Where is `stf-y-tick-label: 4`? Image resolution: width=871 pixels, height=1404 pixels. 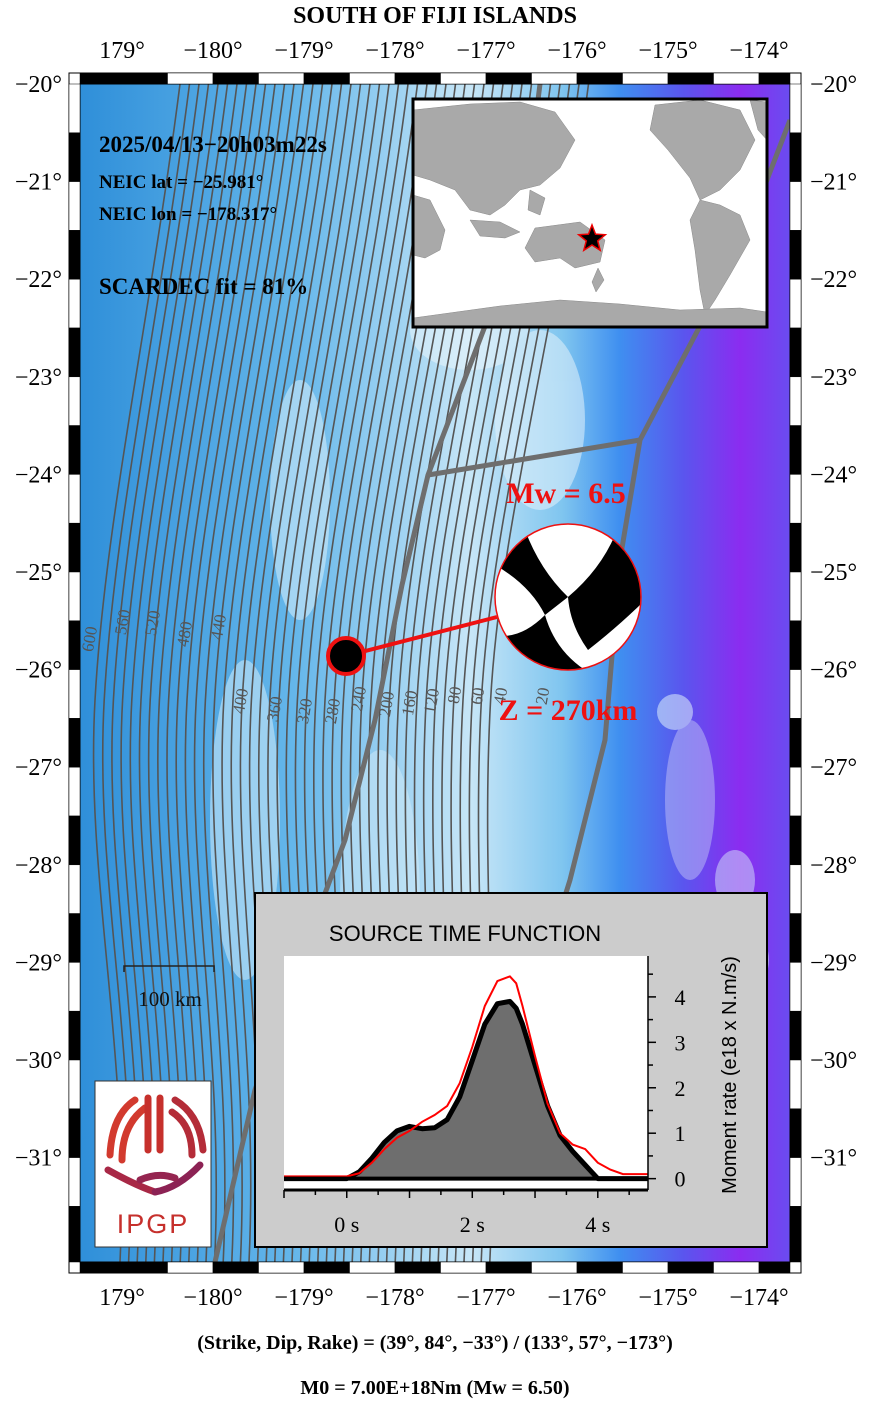
stf-y-tick-label: 4 is located at coordinates (680, 997).